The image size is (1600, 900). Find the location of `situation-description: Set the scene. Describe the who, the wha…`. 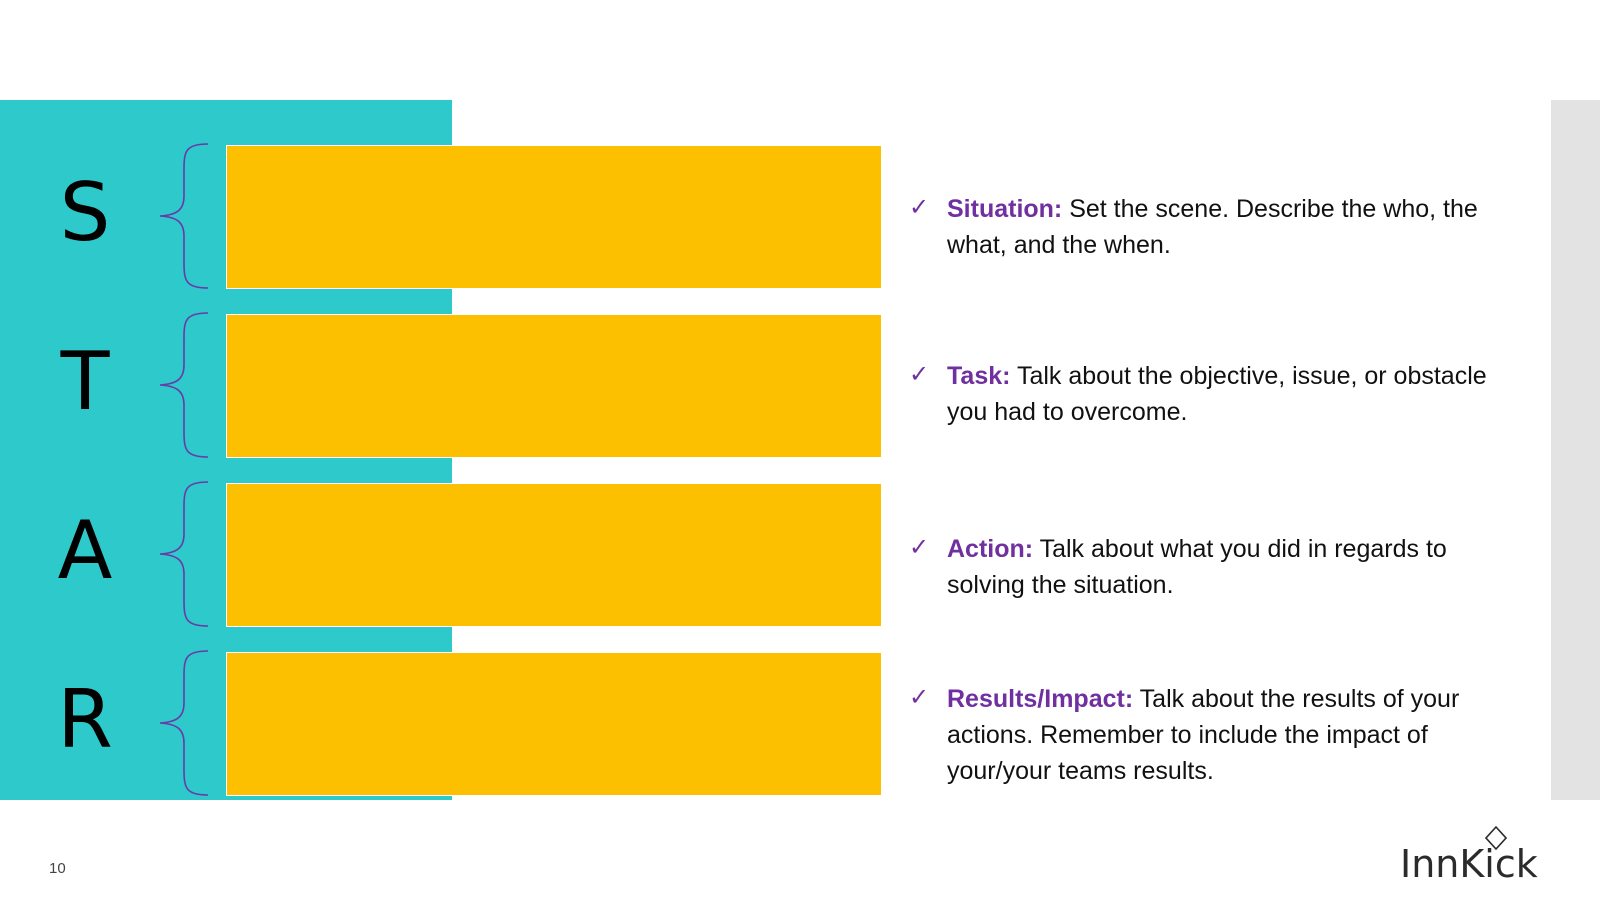

situation-description: Set the scene. Describe the who, the wha… is located at coordinates (1212, 227).